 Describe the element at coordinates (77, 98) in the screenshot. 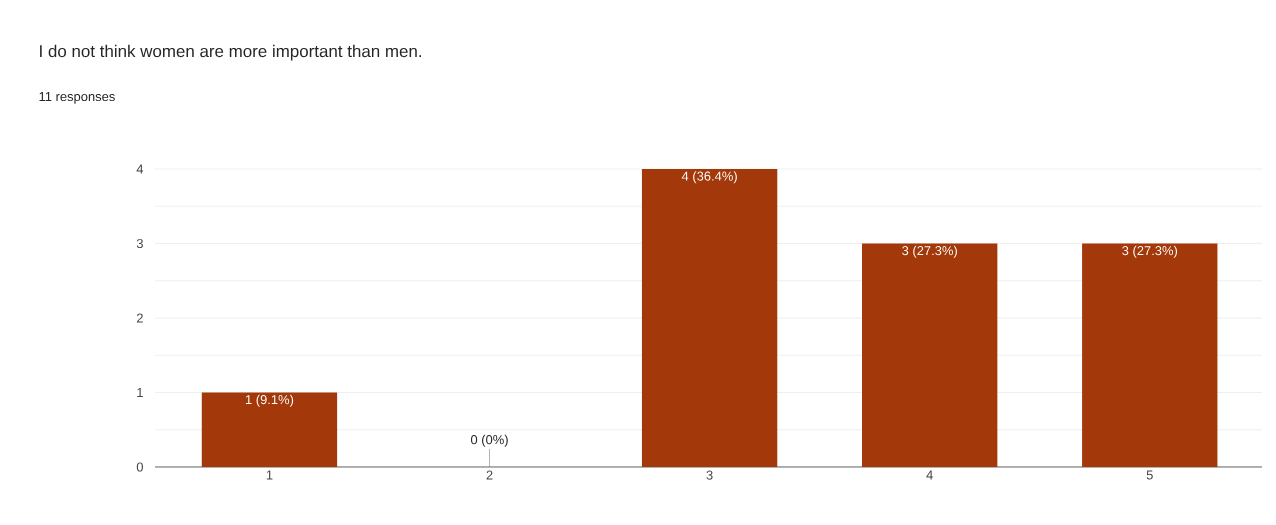

I see `chart-subtitle: 11 responses` at that location.